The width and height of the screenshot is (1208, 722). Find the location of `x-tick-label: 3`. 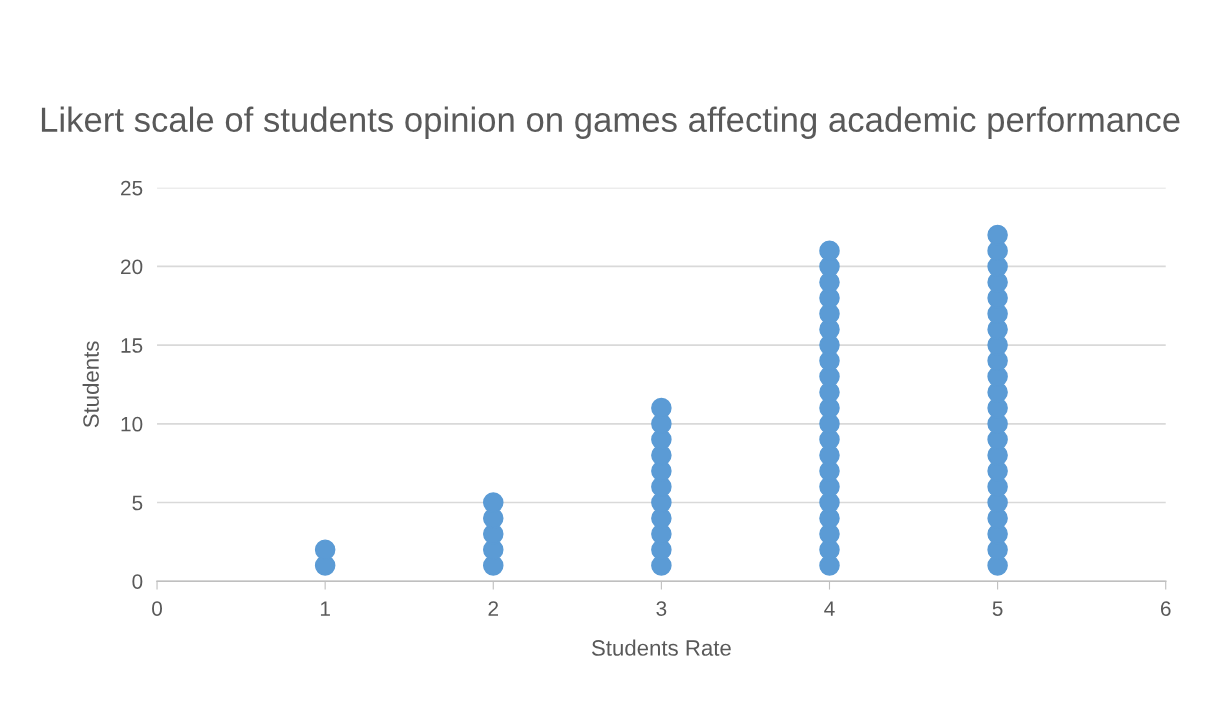

x-tick-label: 3 is located at coordinates (661, 608).